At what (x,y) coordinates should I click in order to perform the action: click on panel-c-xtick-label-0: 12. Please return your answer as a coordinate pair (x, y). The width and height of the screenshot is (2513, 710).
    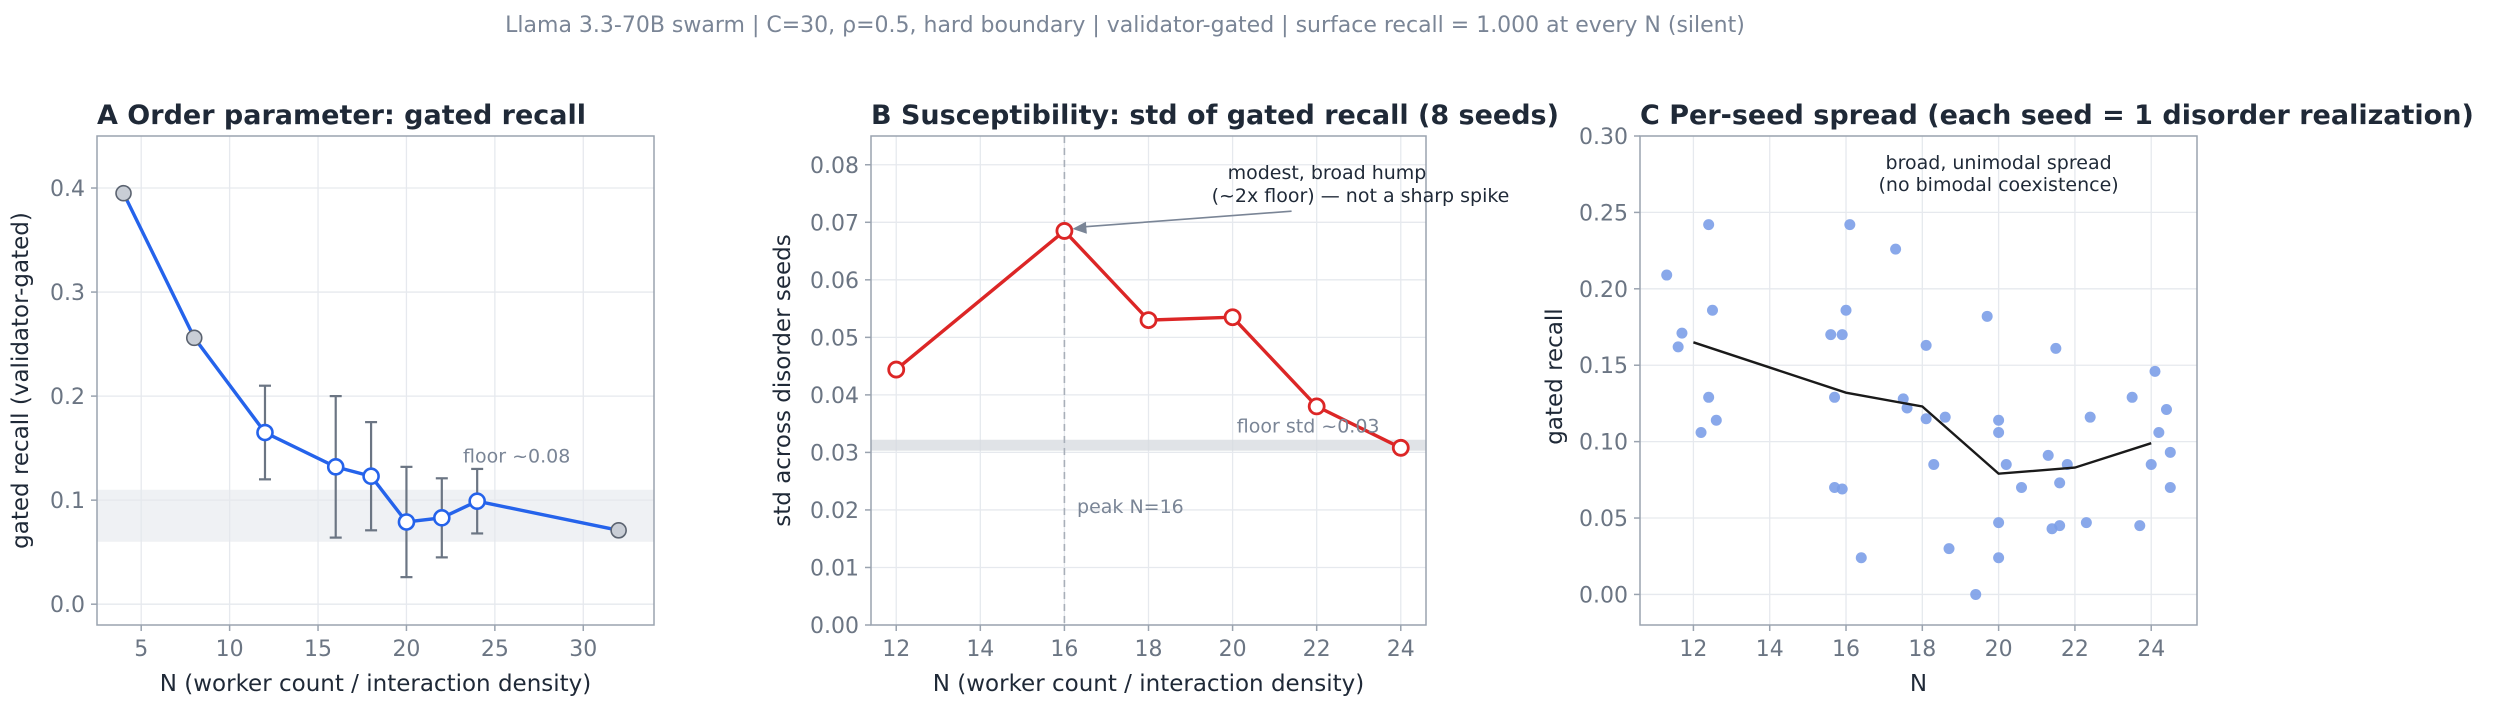
    Looking at the image, I should click on (1693, 649).